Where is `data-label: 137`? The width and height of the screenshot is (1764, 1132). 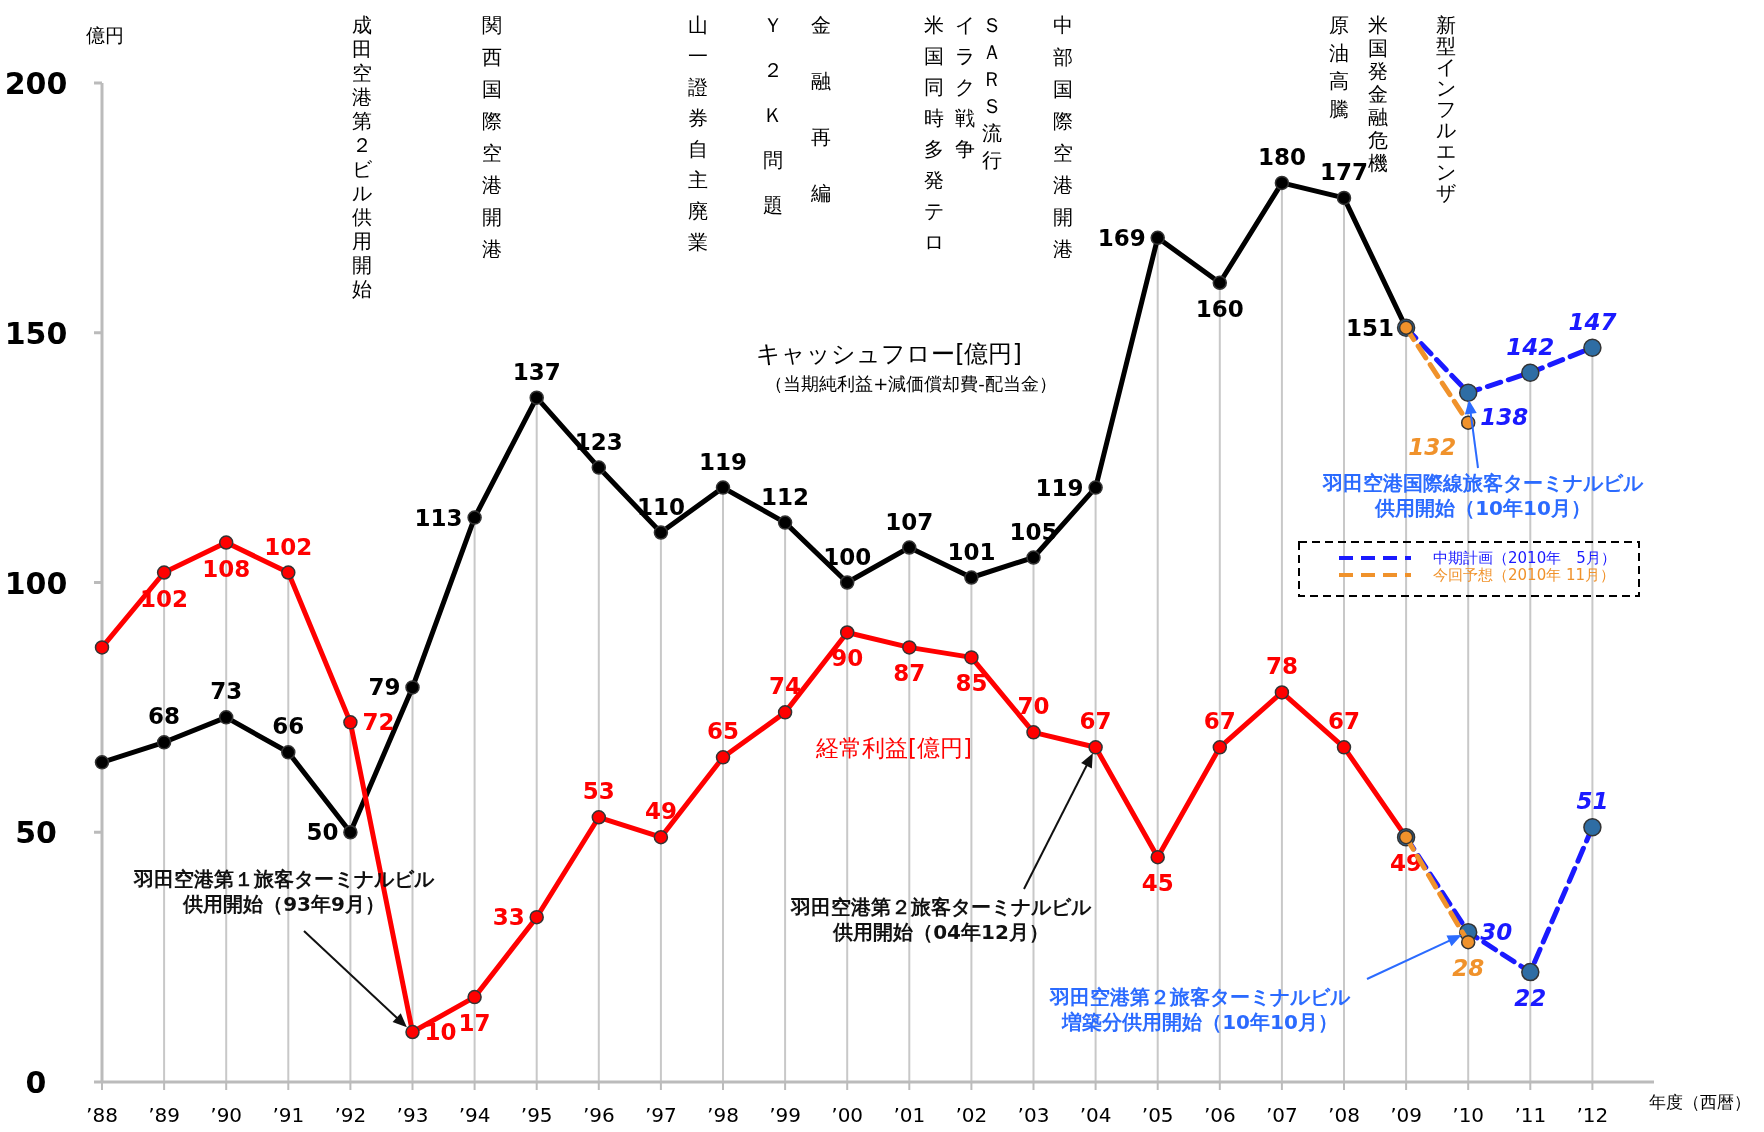 data-label: 137 is located at coordinates (536, 371).